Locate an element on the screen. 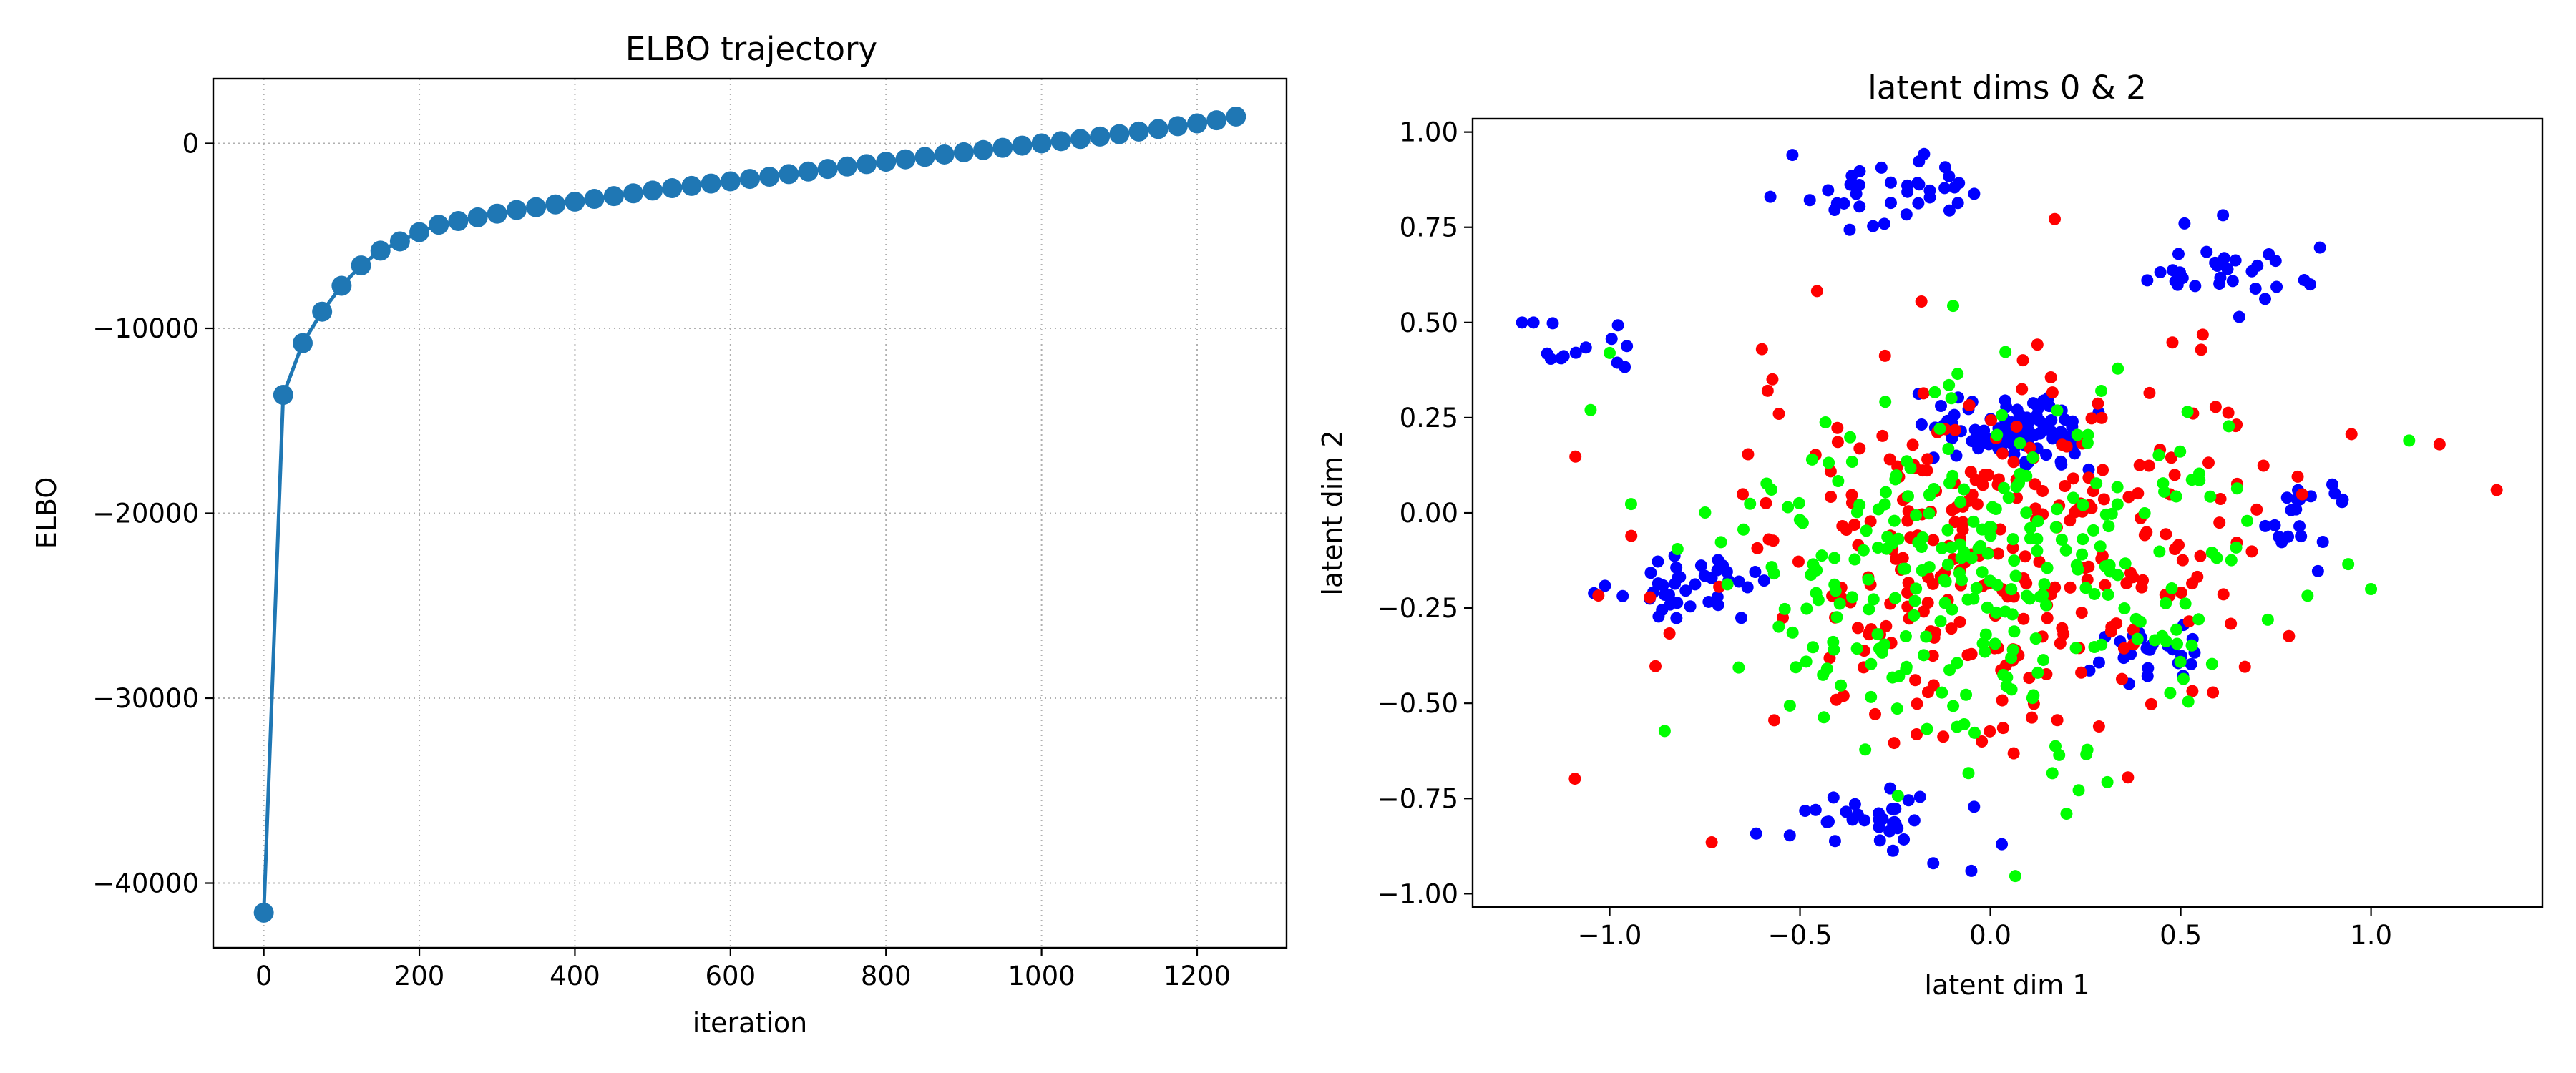 The height and width of the screenshot is (1073, 2576). latent-chart-title: latent dims 0 & 2 is located at coordinates (2007, 88).